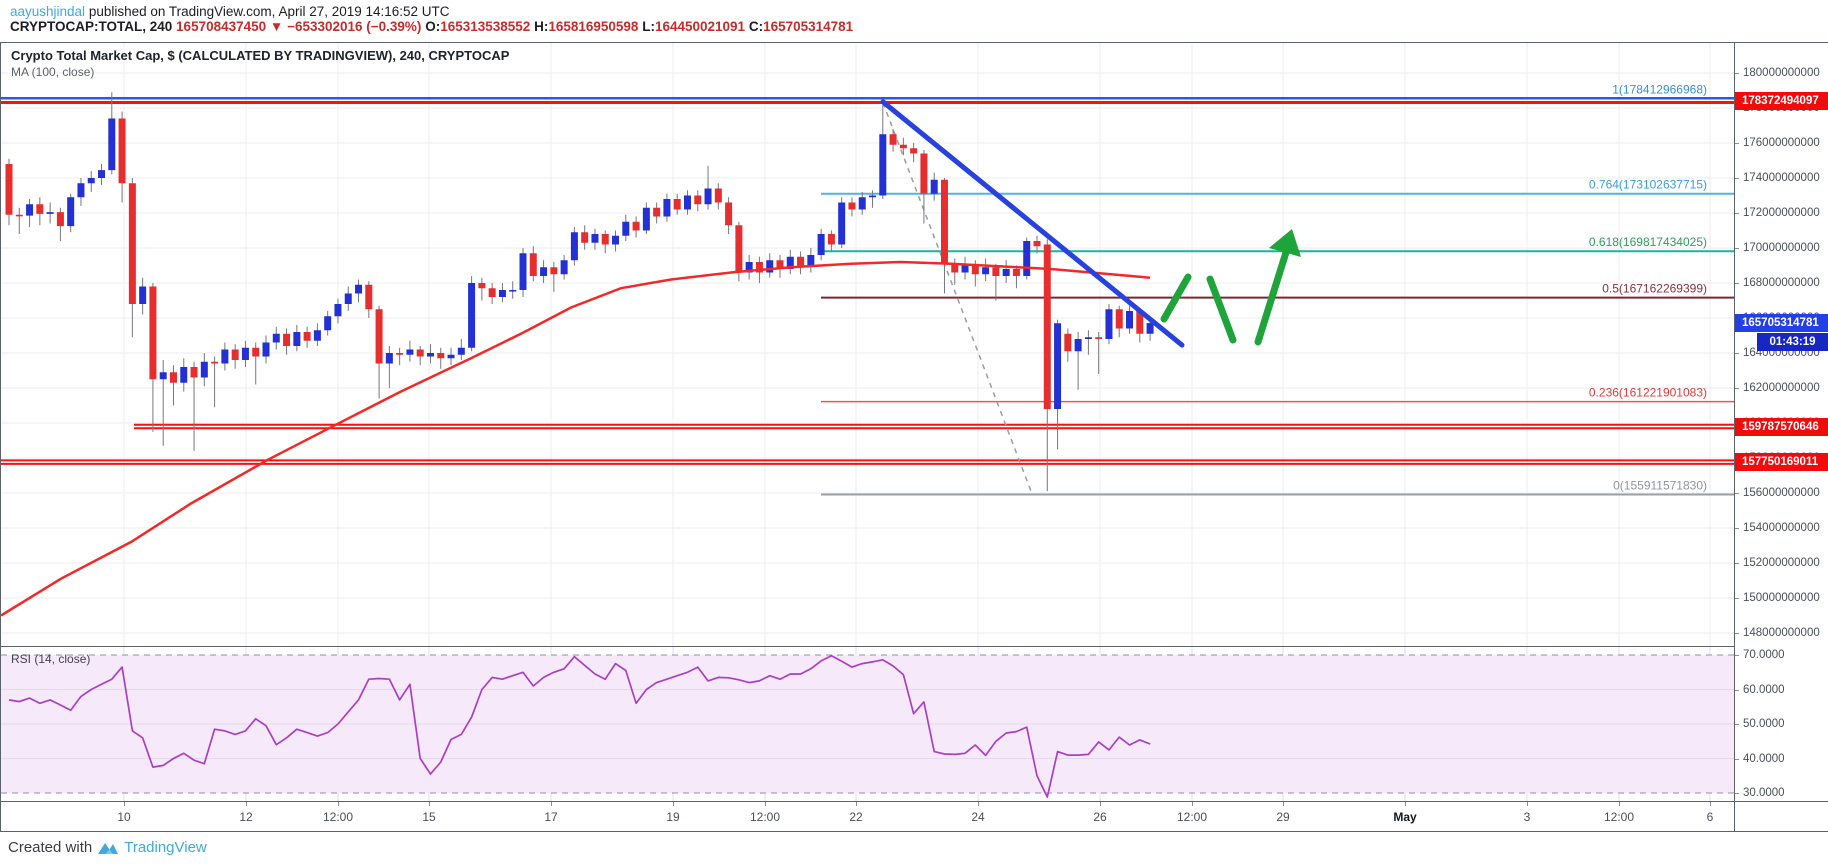 The width and height of the screenshot is (1828, 868). Describe the element at coordinates (1764, 758) in the screenshot. I see `rsi-tick-label: 40.0000` at that location.